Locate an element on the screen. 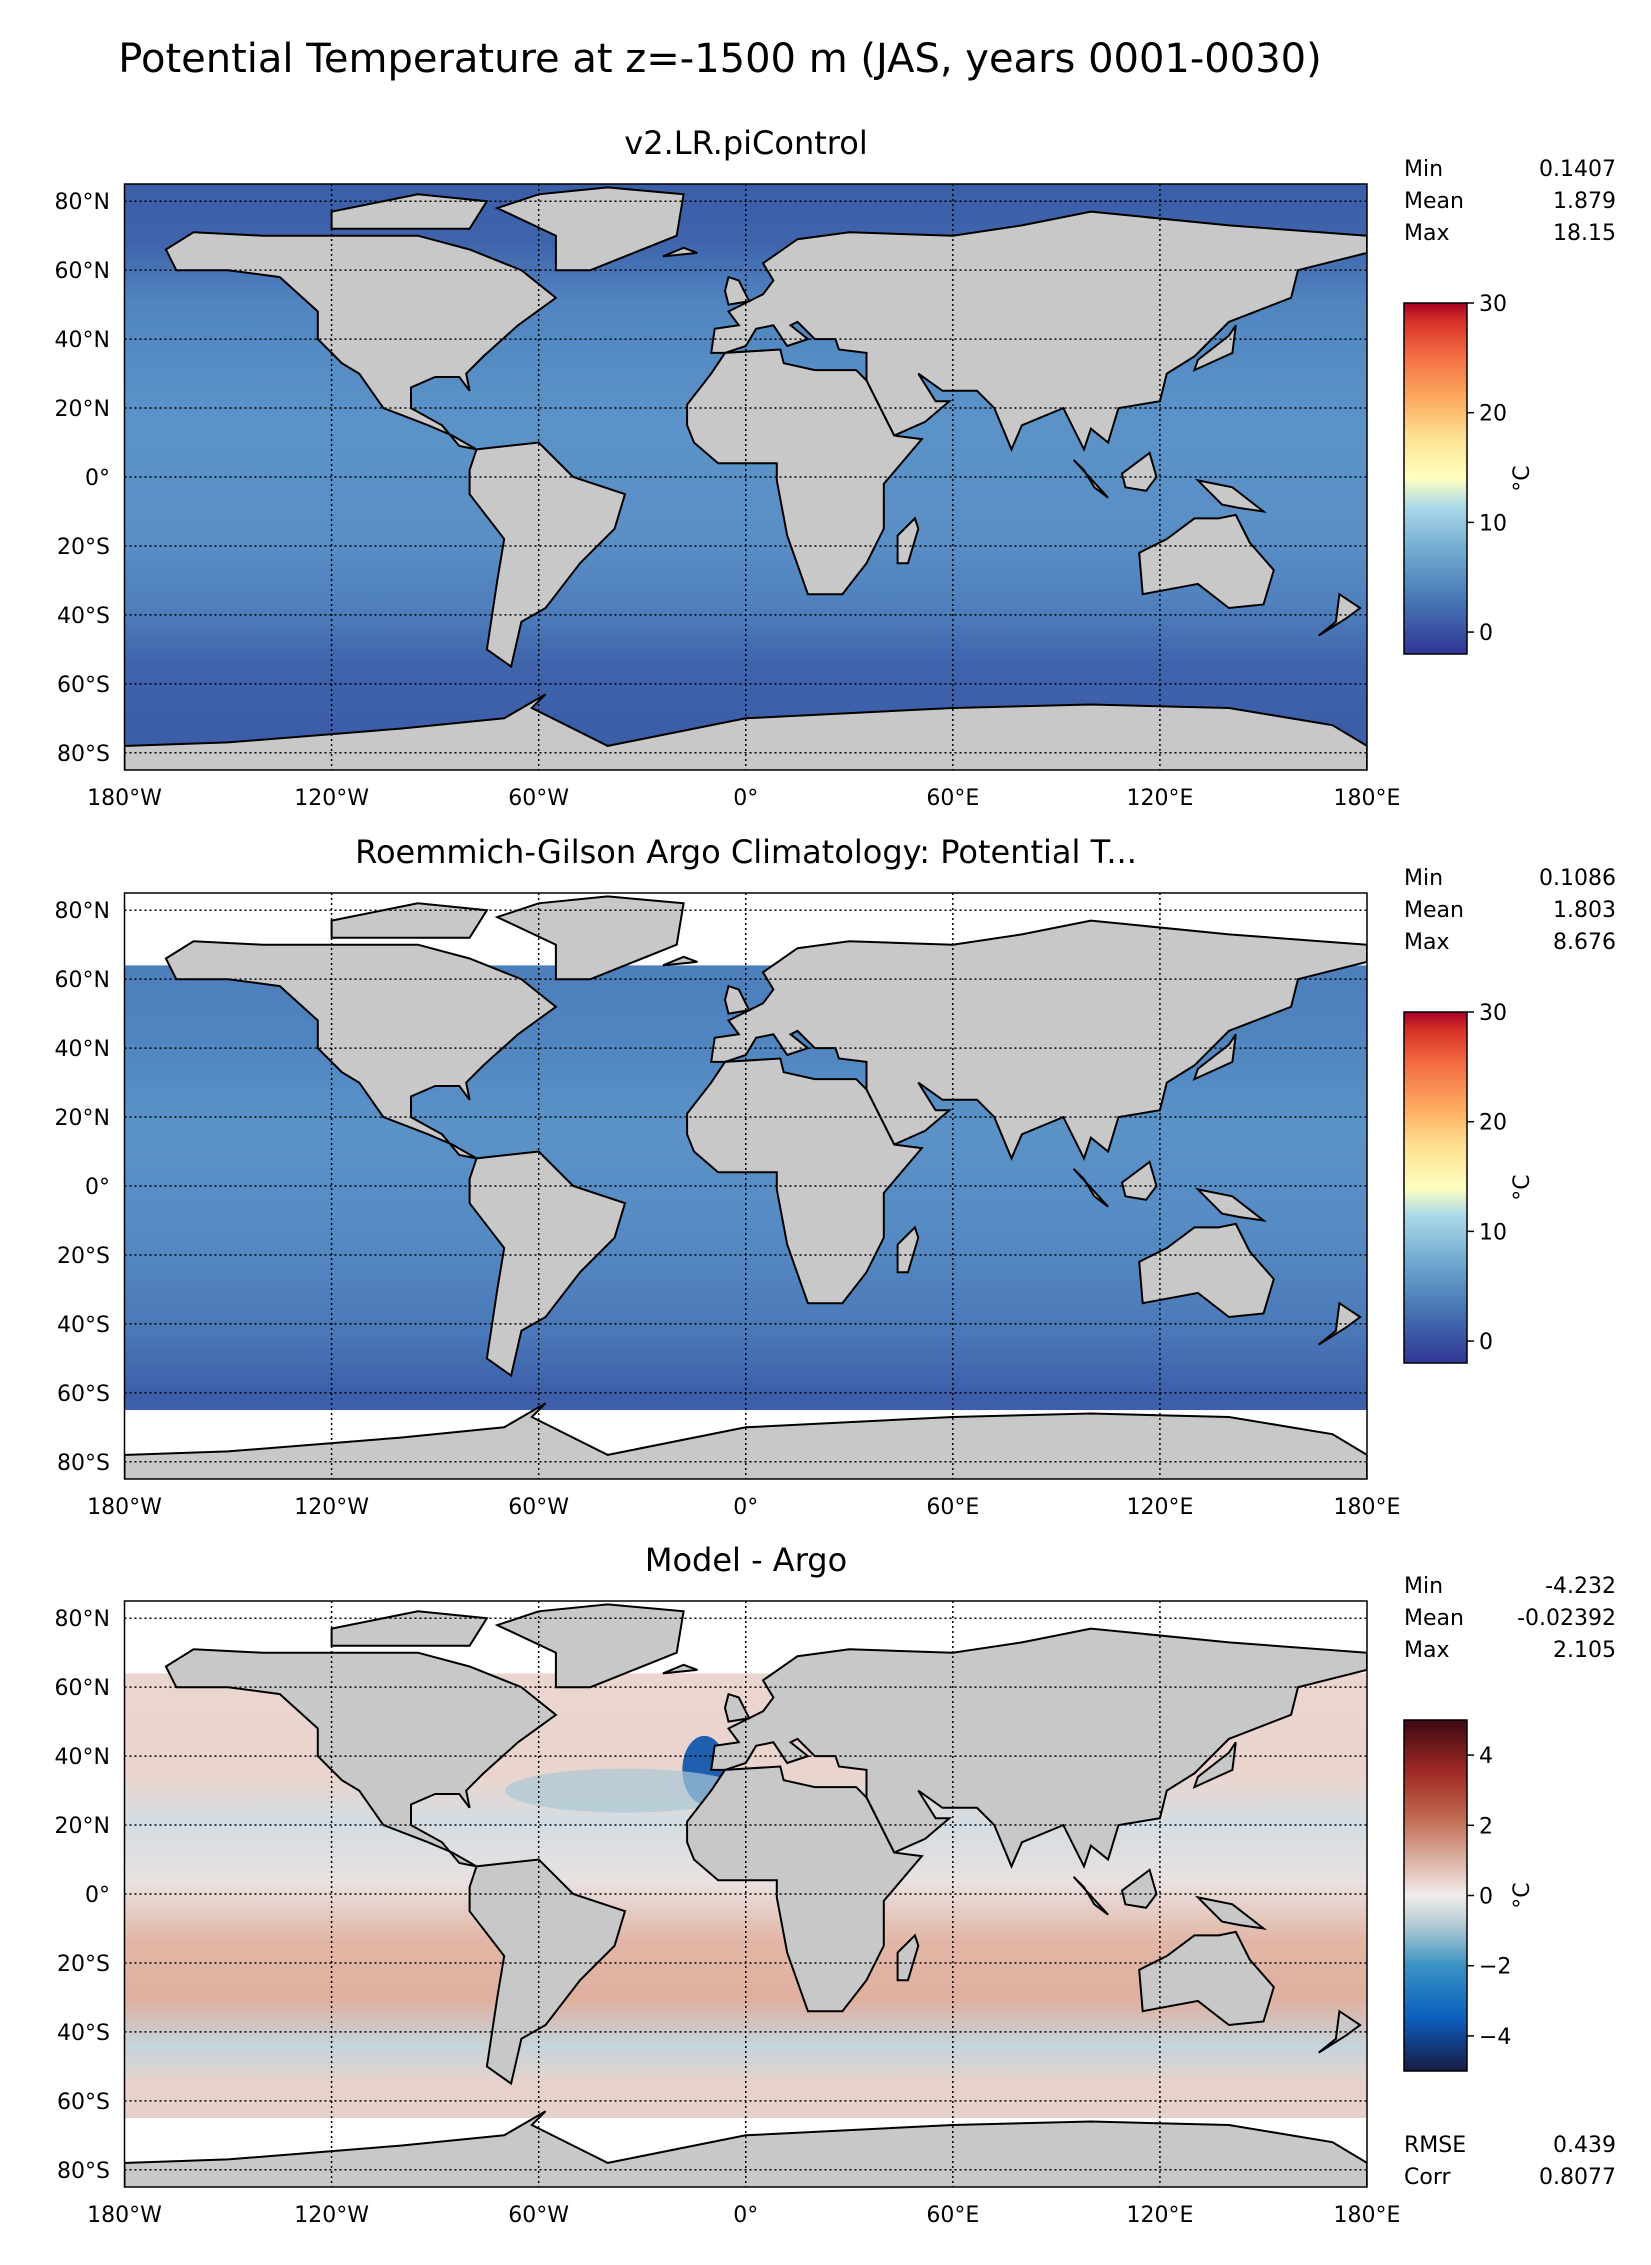 Image resolution: width=1651 pixels, height=2265 pixels. stat-value: 0.439 is located at coordinates (1584, 2145).